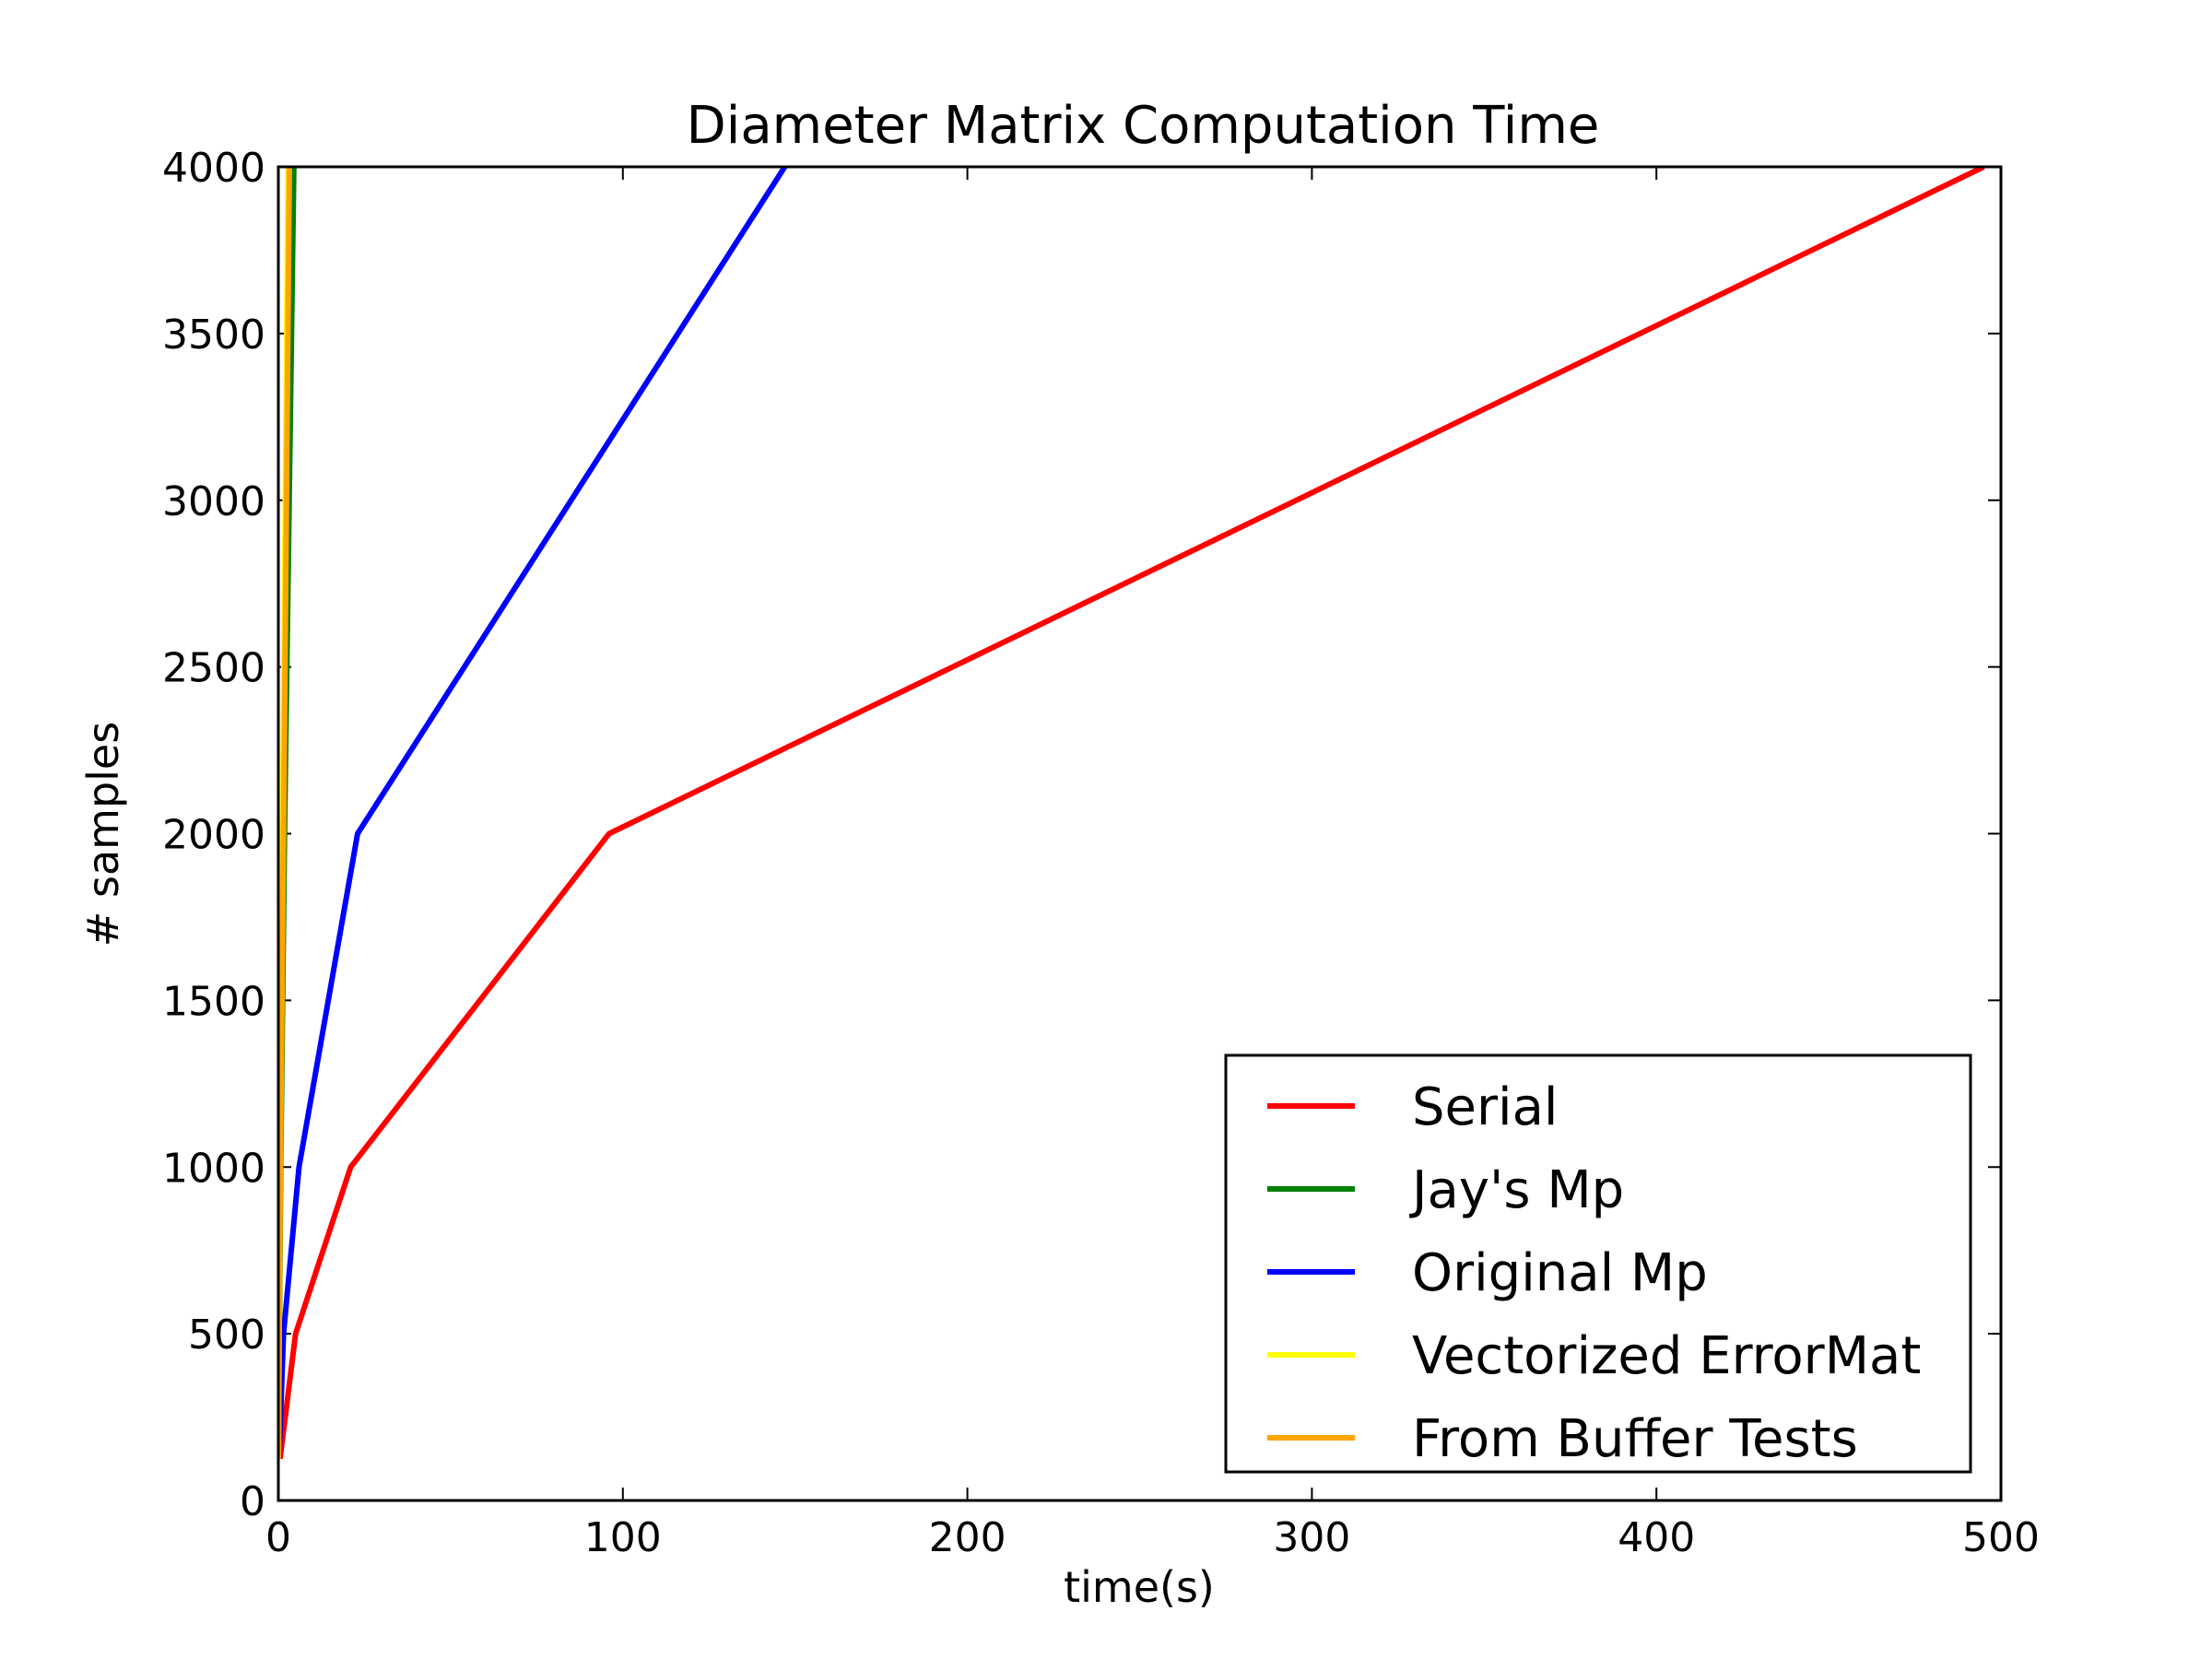  Describe the element at coordinates (623, 1537) in the screenshot. I see `x-tick-label: 100` at that location.